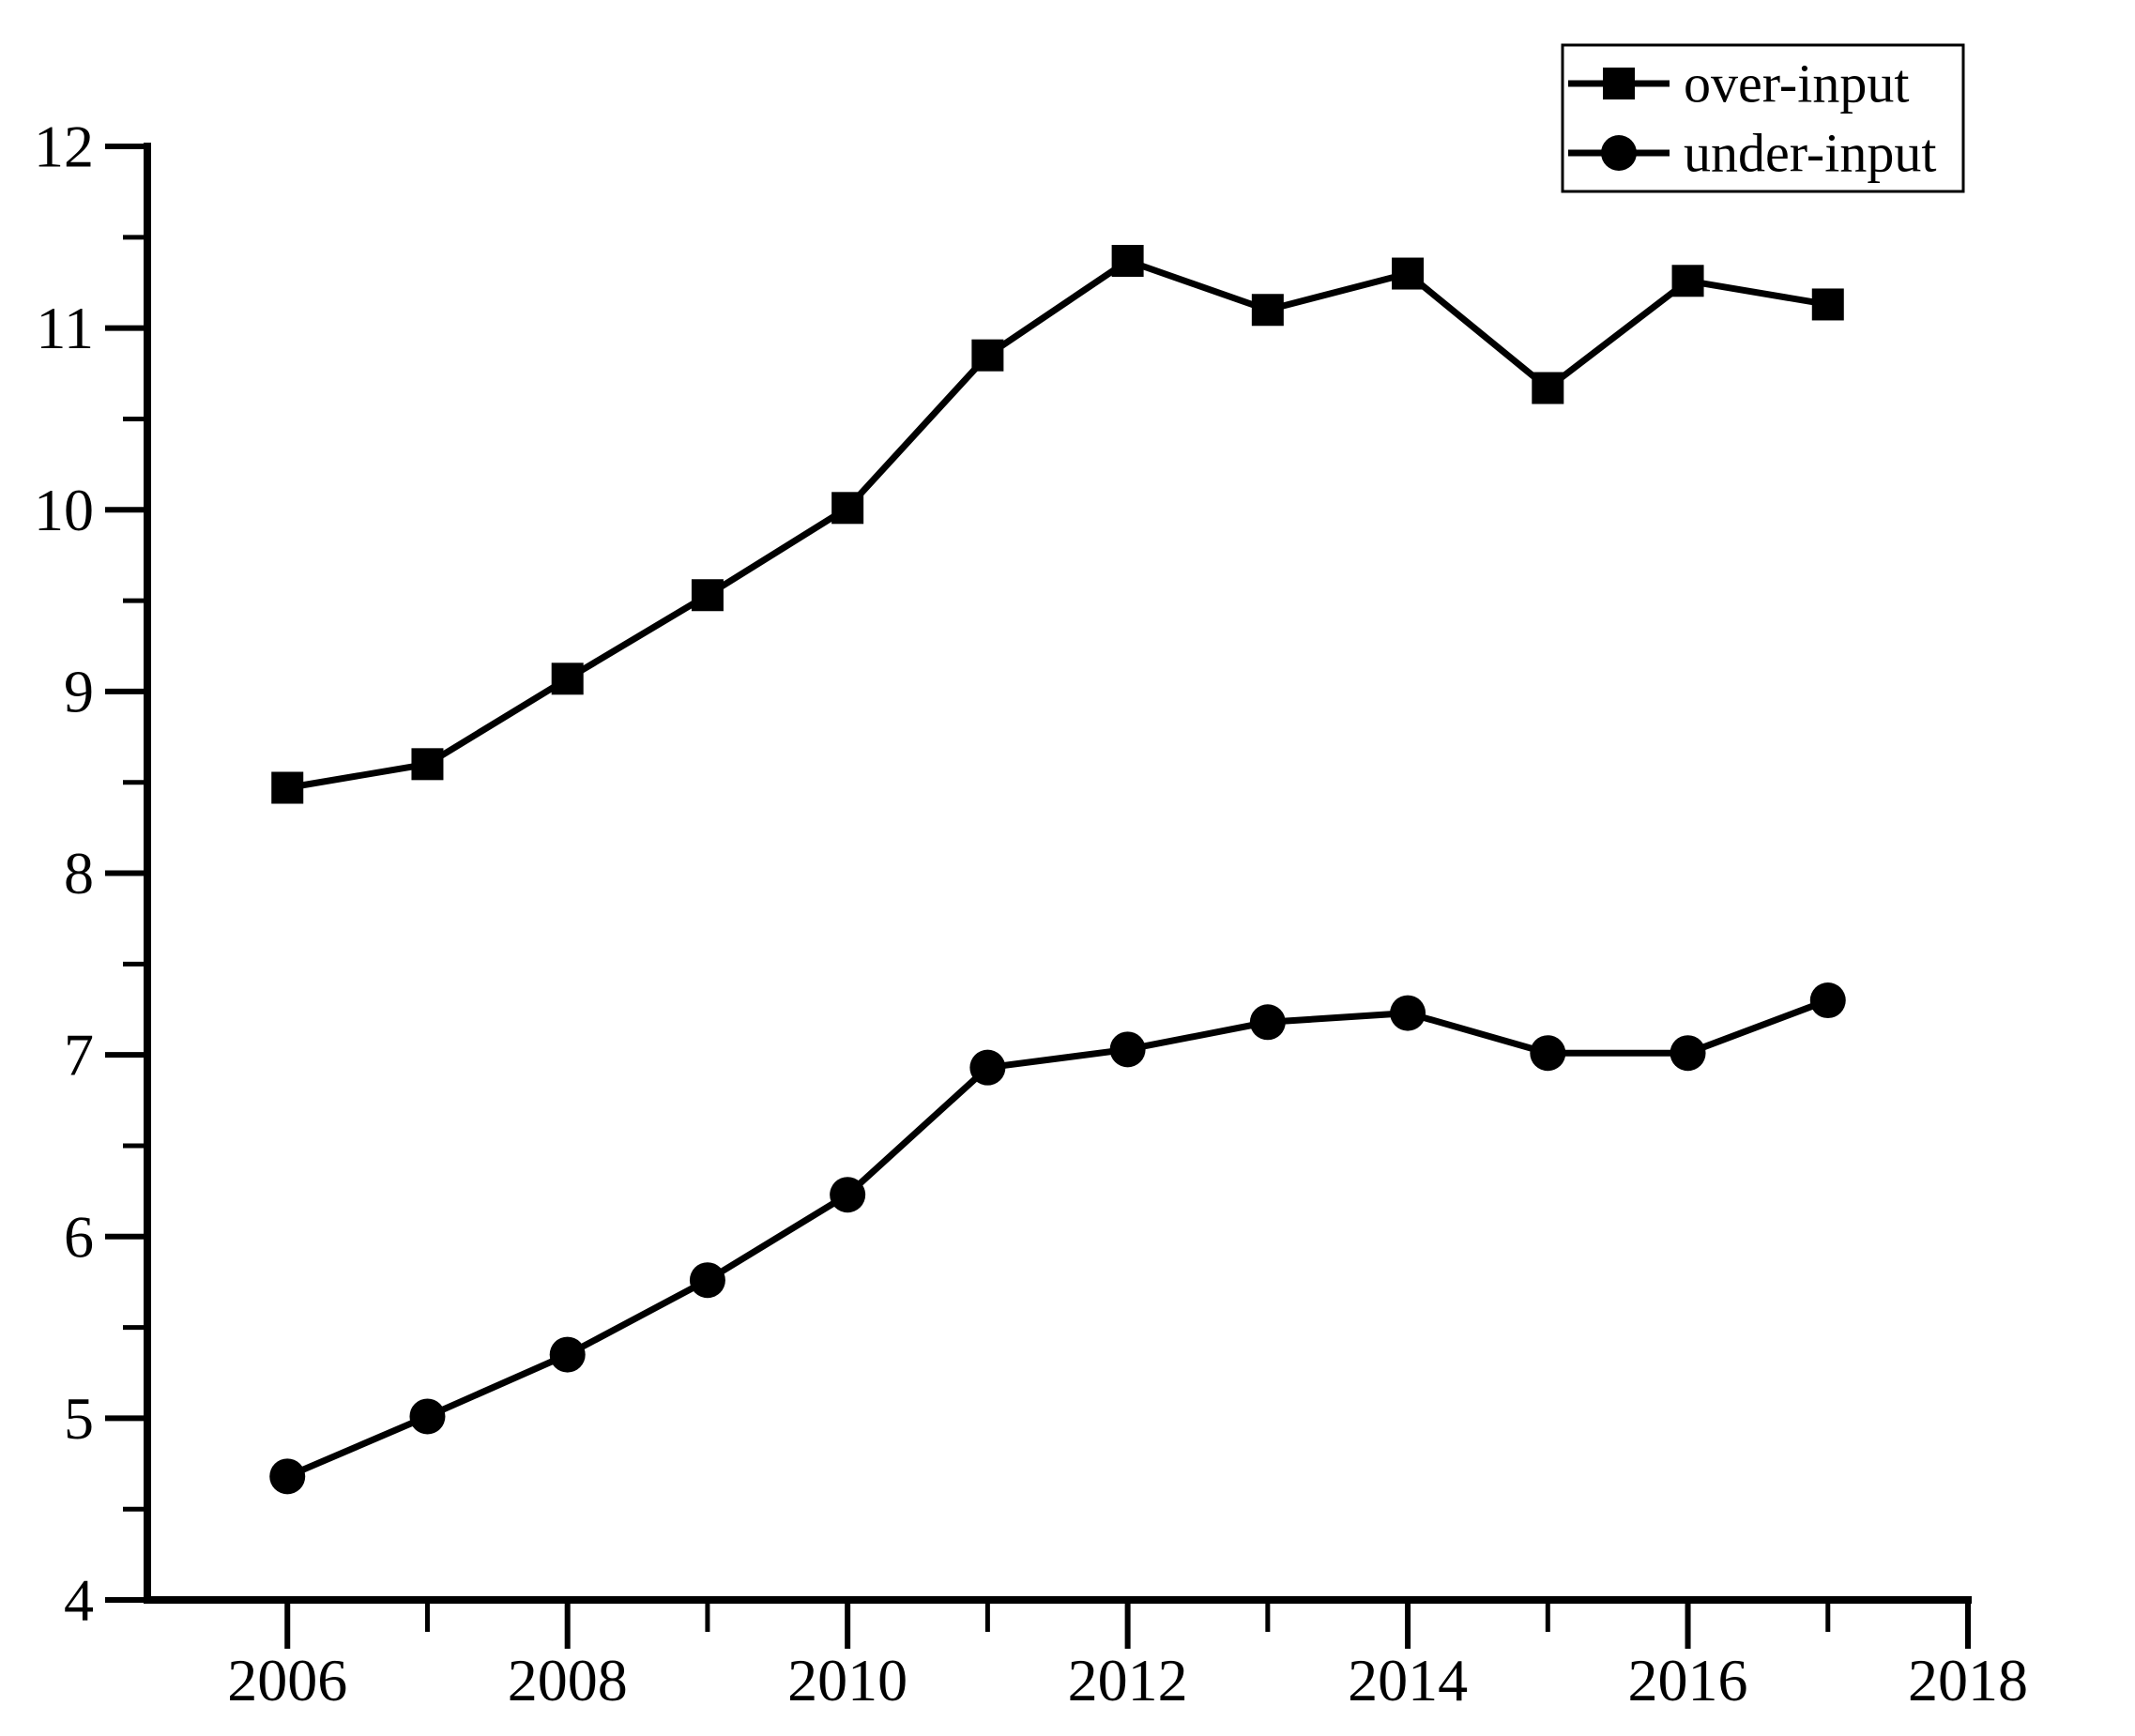  I want to click on x-tick-label: 2018, so click(1968, 1680).